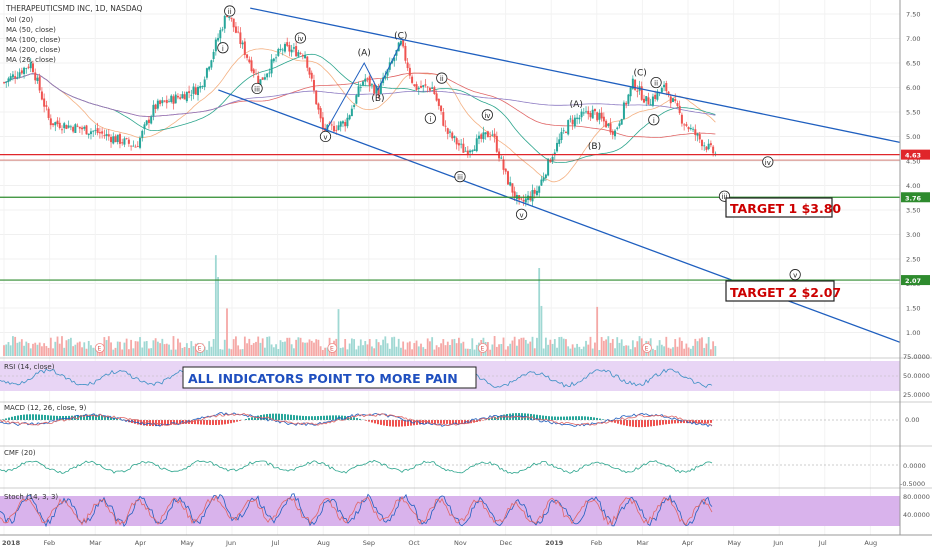 Image resolution: width=932 pixels, height=550 pixels. I want to click on price-marker-box, so click(915, 280).